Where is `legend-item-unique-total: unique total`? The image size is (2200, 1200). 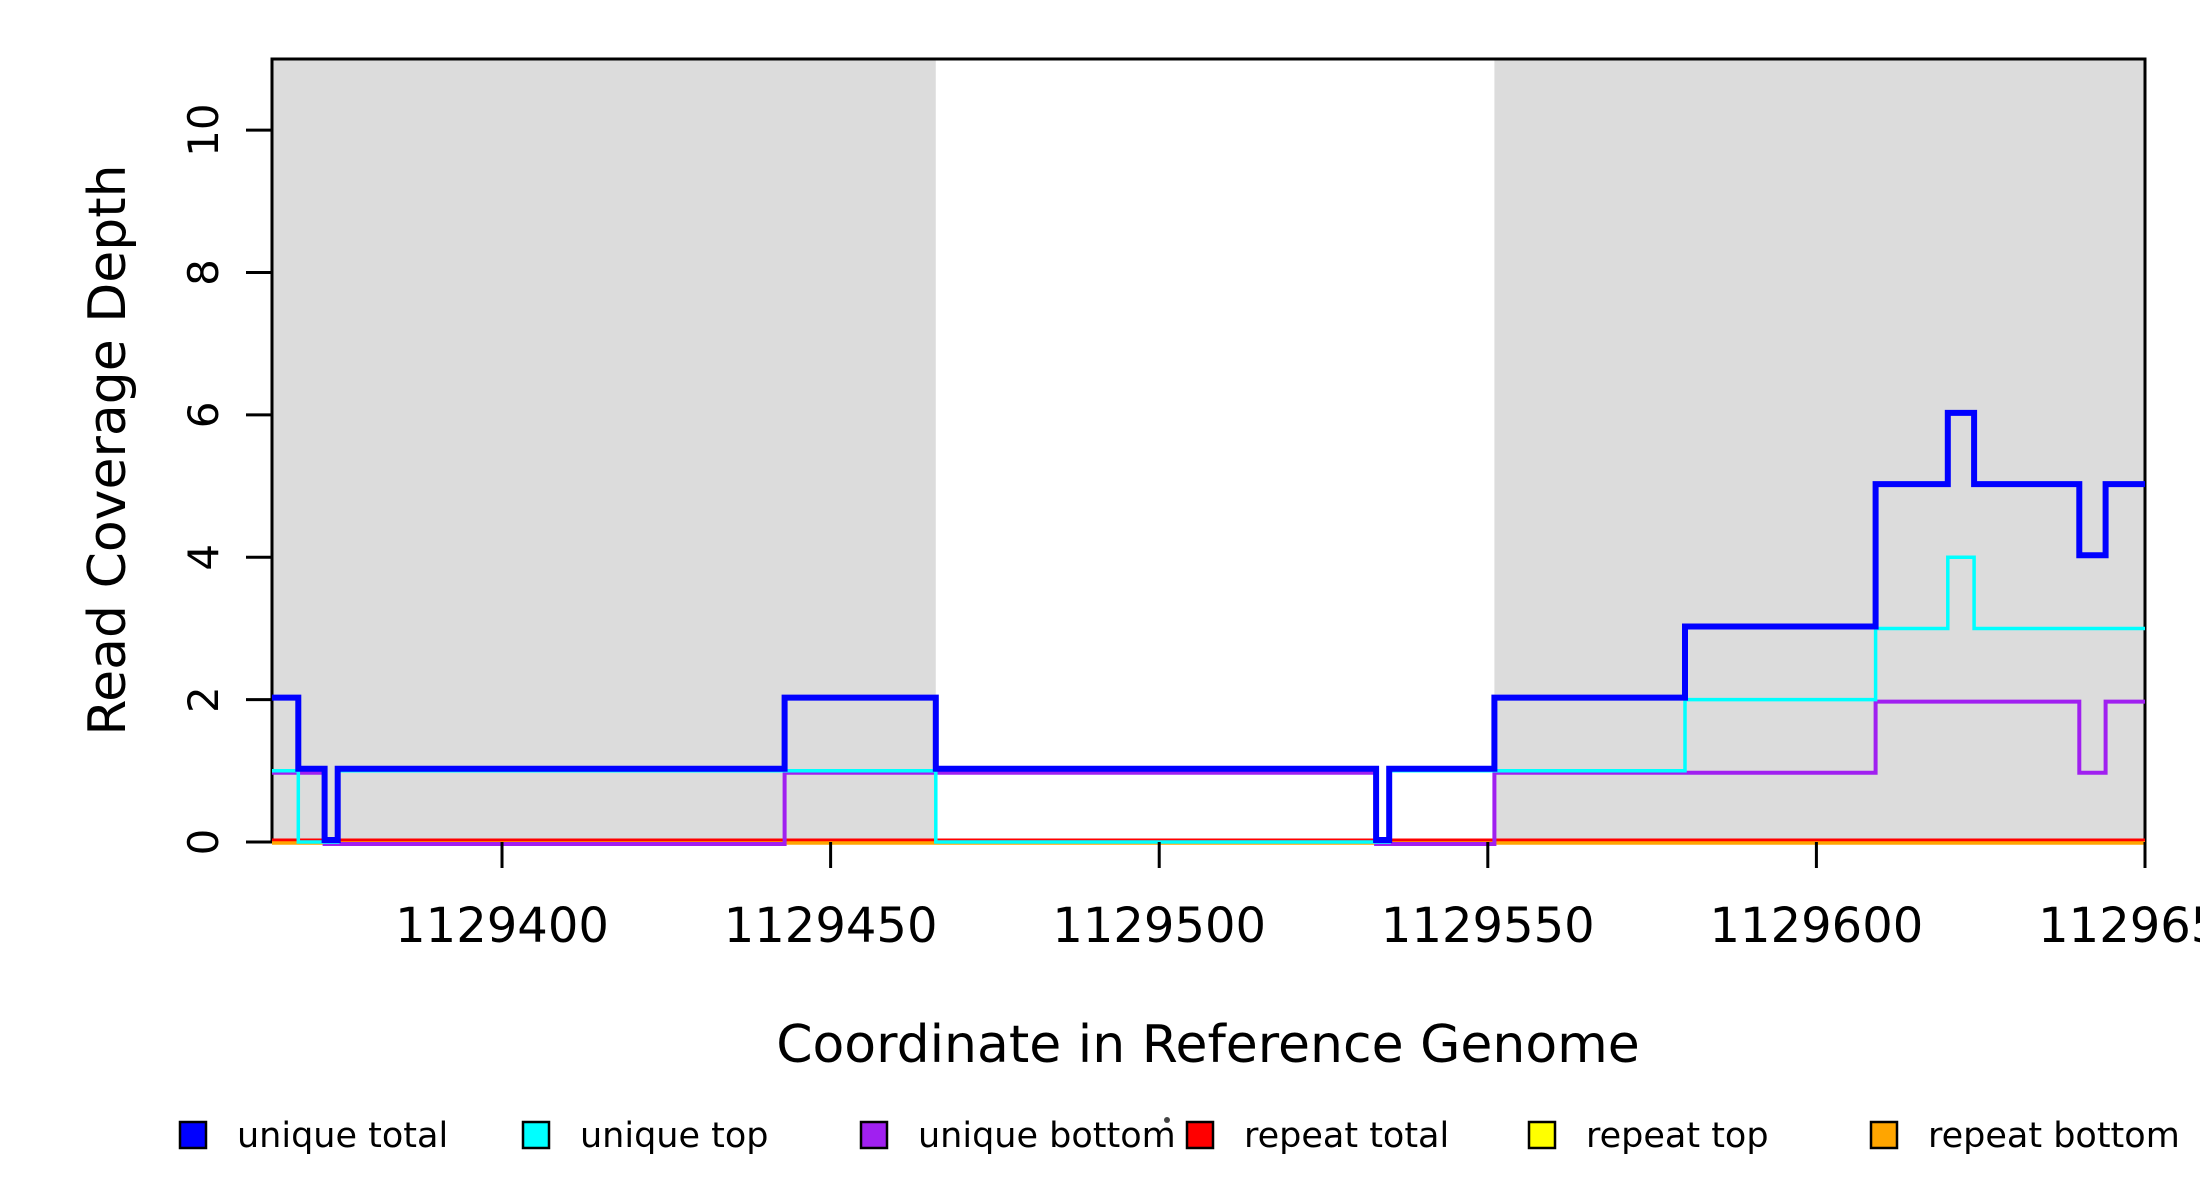 legend-item-unique-total: unique total is located at coordinates (313, 1136).